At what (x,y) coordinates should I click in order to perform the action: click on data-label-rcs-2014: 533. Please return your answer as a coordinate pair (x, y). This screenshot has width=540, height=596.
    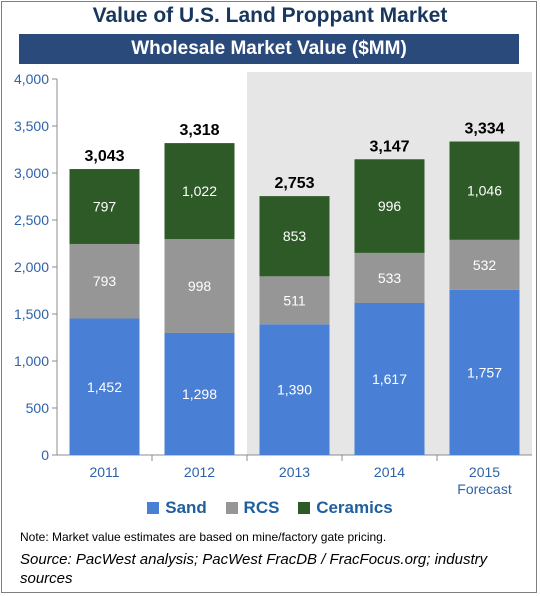
    Looking at the image, I should click on (390, 278).